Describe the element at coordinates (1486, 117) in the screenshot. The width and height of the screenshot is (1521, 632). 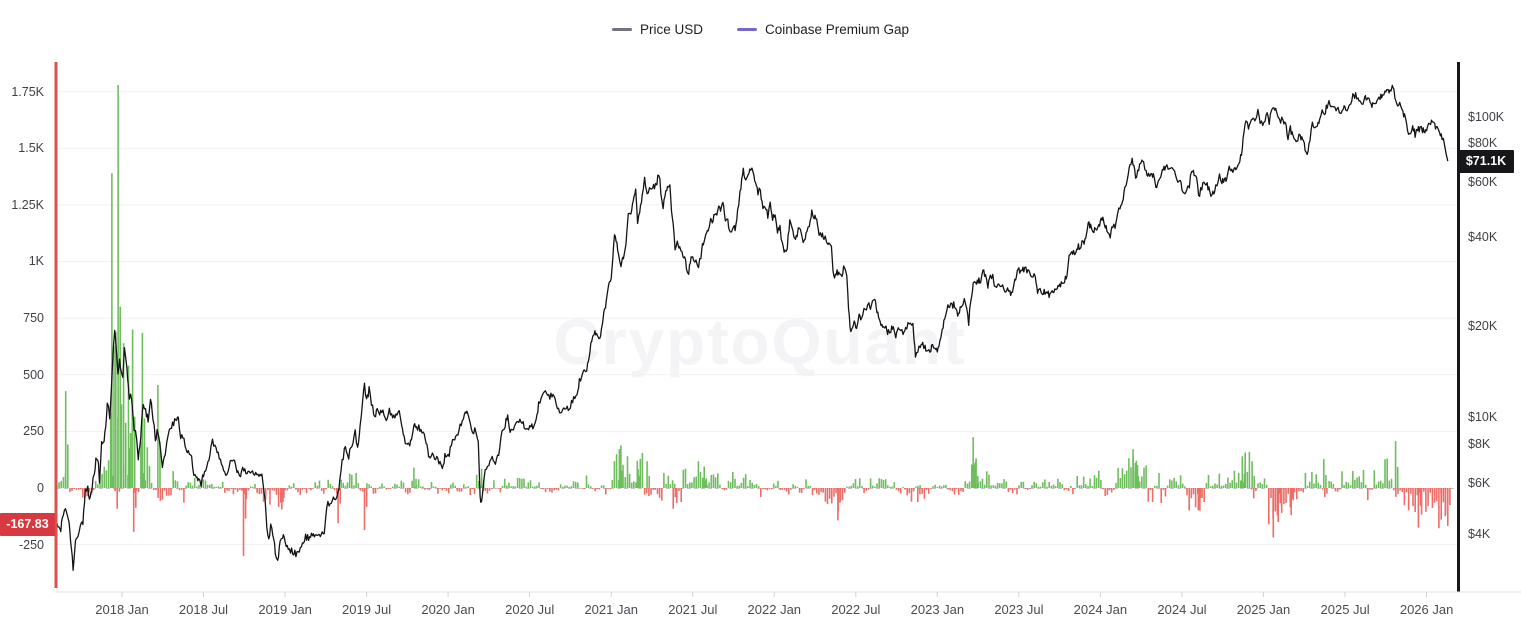
I see `right-axis-tick: $100K` at that location.